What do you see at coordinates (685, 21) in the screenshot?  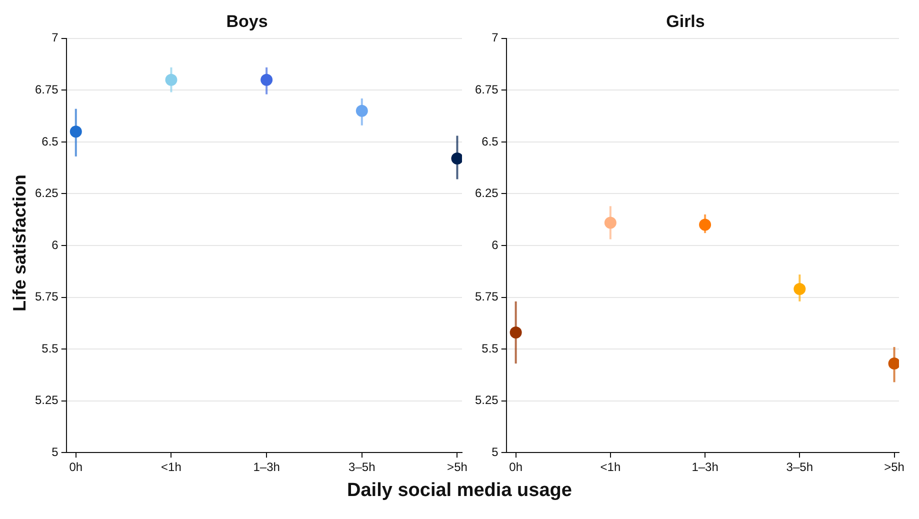 I see `chart-title: Girls` at bounding box center [685, 21].